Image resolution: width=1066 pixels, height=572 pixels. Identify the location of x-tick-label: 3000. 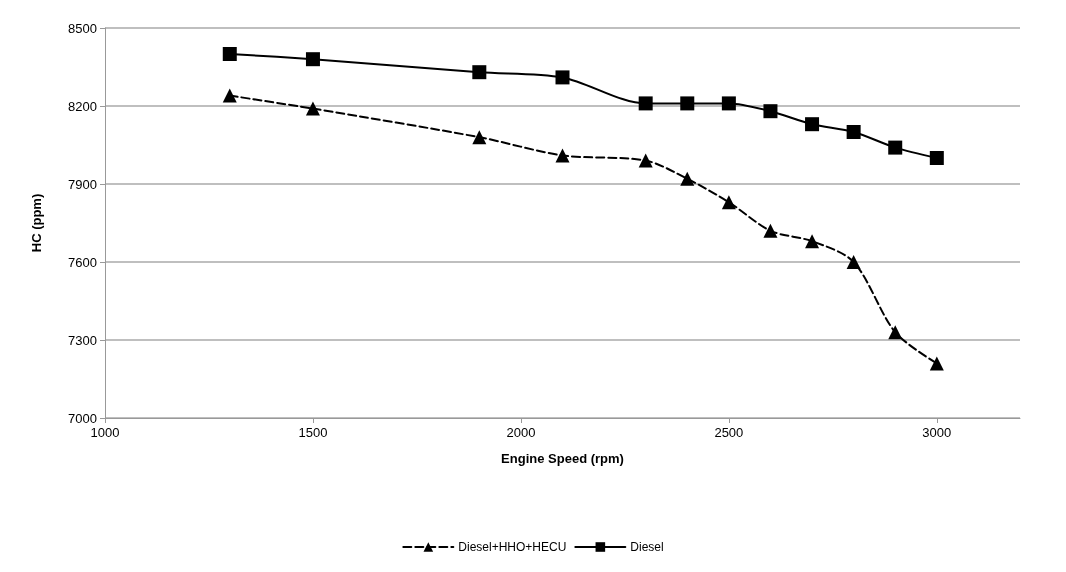
(937, 432).